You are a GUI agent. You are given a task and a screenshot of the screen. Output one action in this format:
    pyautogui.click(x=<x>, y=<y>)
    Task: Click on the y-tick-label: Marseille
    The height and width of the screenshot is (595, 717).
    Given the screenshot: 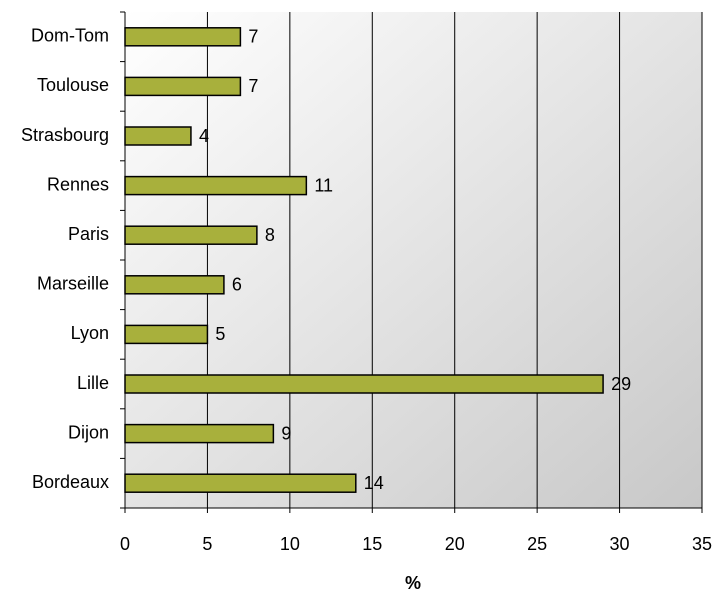 What is the action you would take?
    pyautogui.click(x=73, y=284)
    